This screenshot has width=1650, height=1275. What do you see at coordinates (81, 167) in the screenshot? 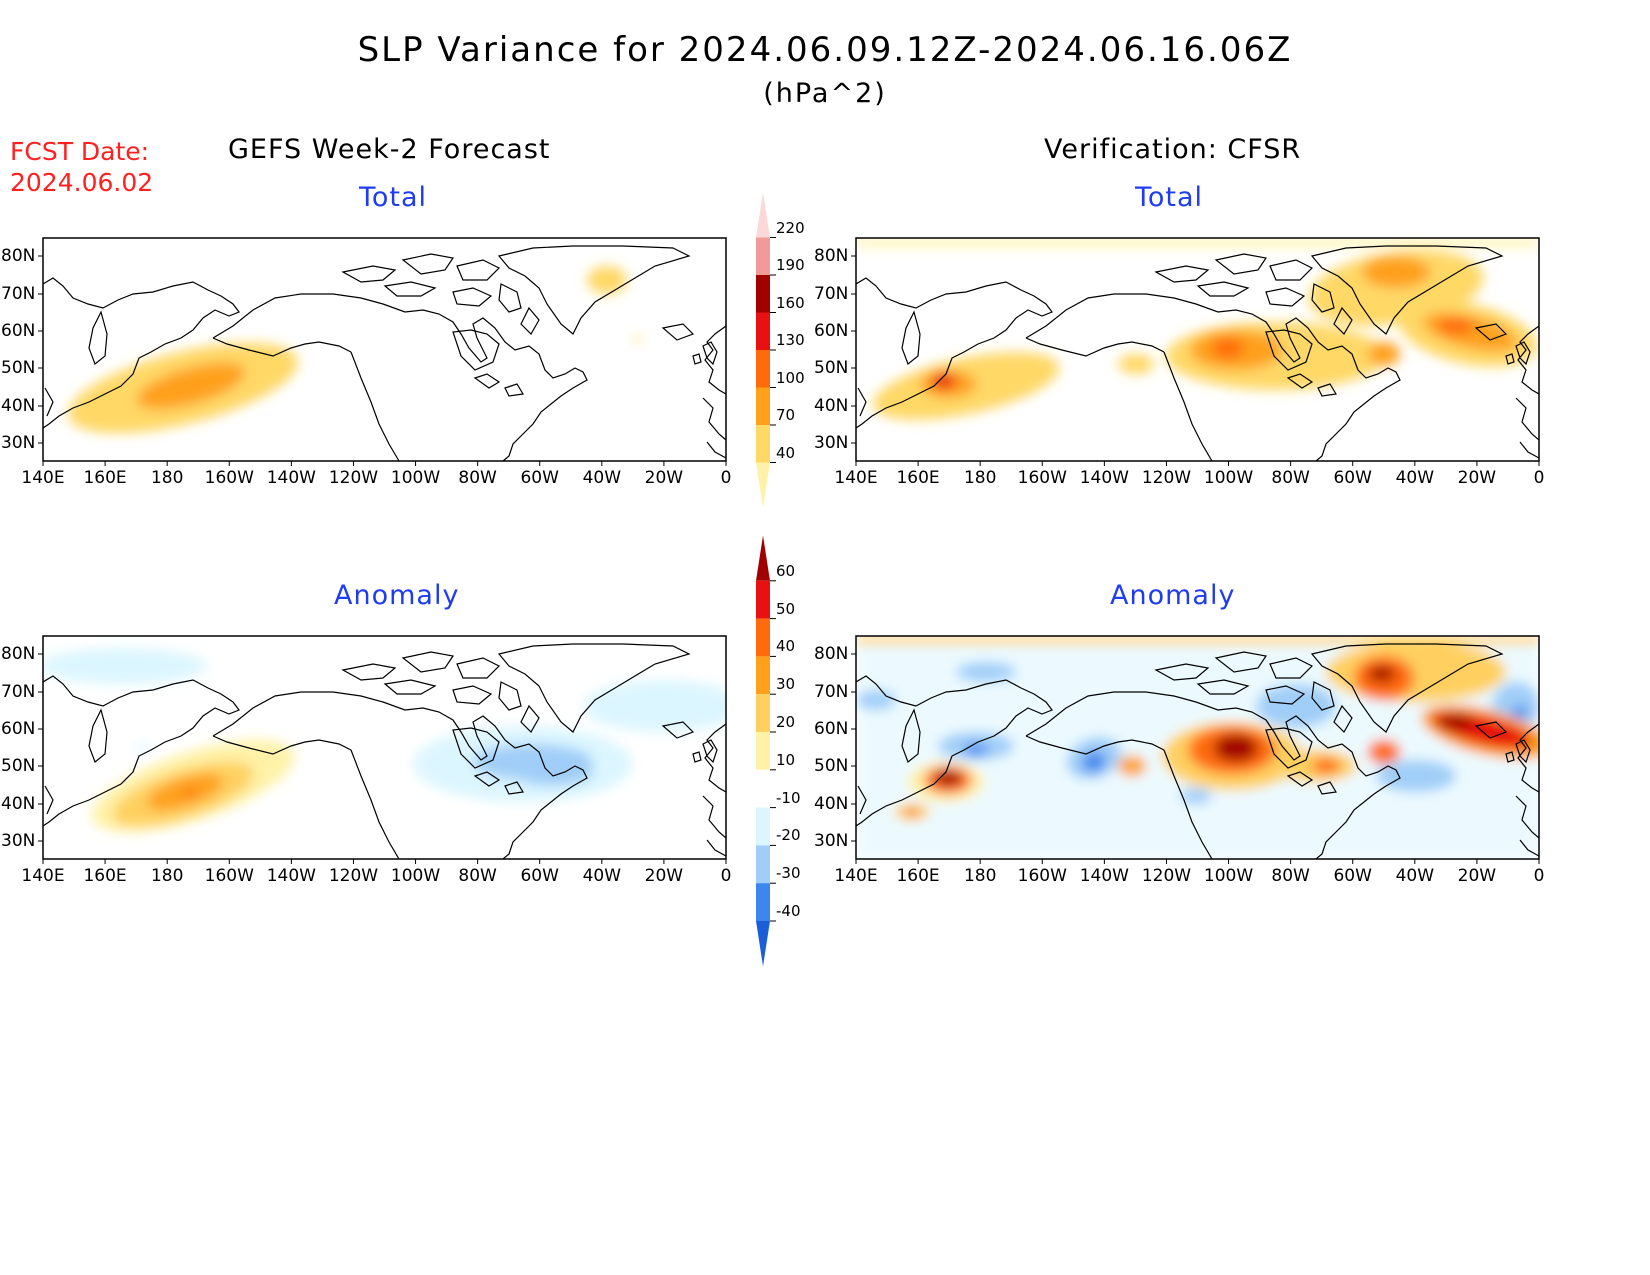
I see `forecast-date: FCST Date: 2024.06.02` at bounding box center [81, 167].